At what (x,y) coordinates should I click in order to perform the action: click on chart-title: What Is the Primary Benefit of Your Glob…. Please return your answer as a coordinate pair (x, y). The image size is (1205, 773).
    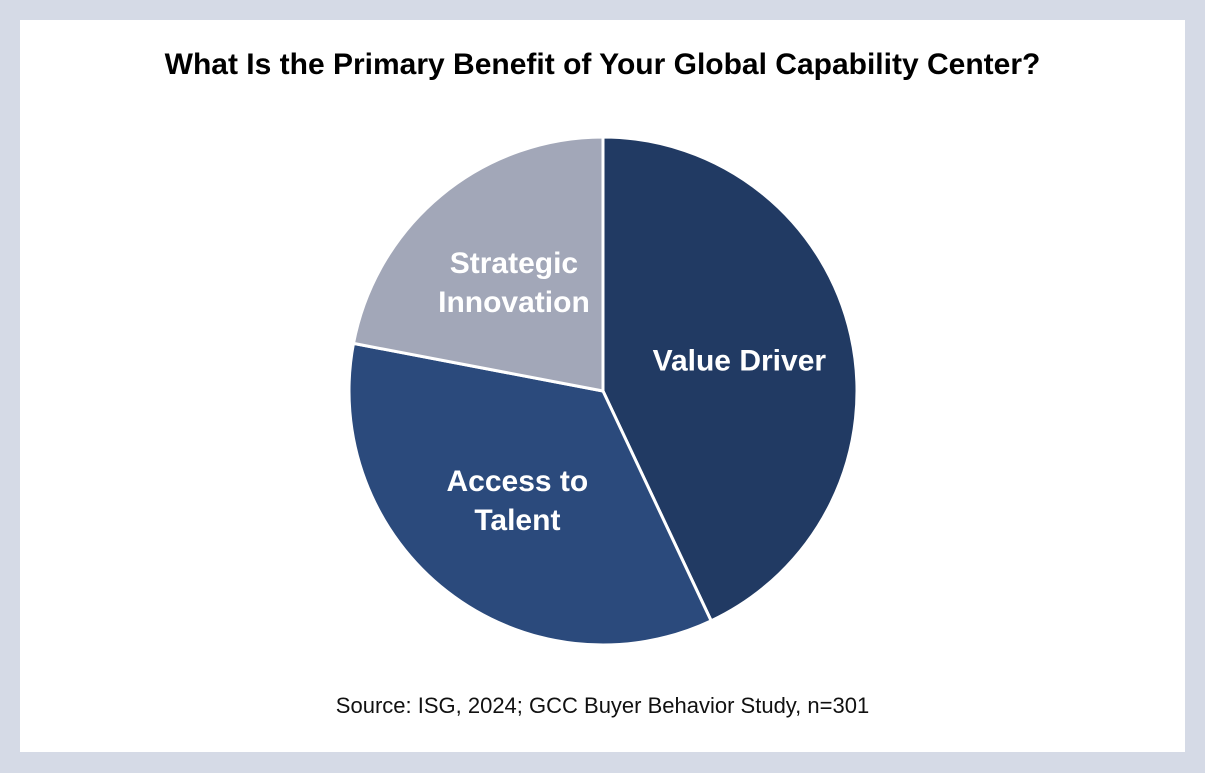
    Looking at the image, I should click on (602, 64).